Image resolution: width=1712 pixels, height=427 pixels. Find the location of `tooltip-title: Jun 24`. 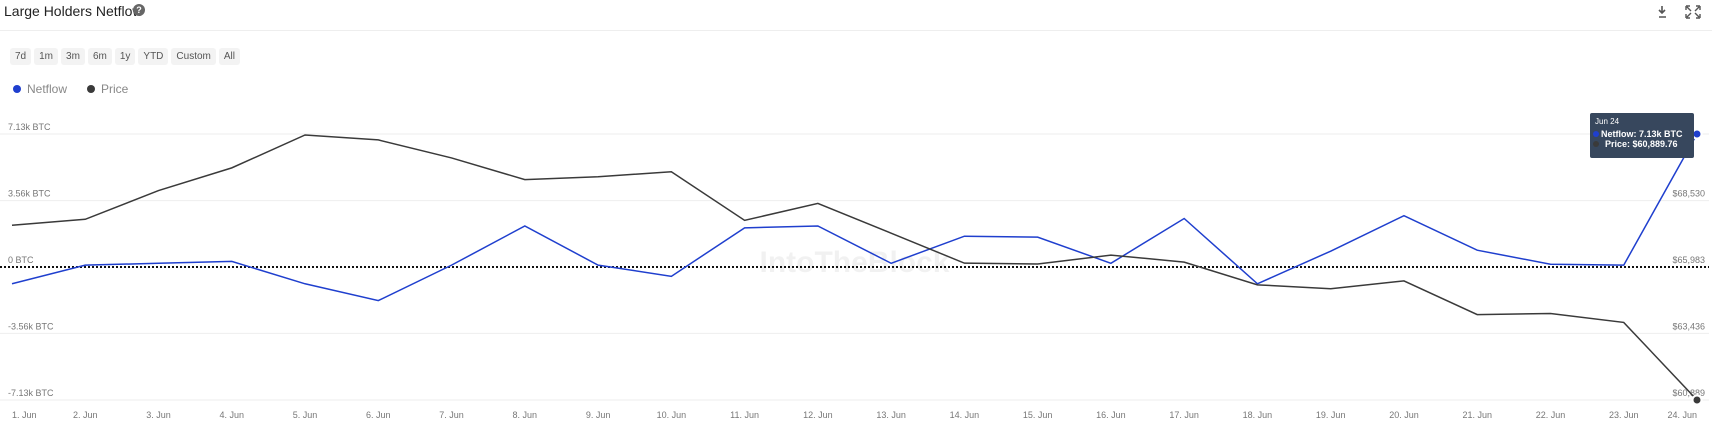

tooltip-title: Jun 24 is located at coordinates (1607, 121).